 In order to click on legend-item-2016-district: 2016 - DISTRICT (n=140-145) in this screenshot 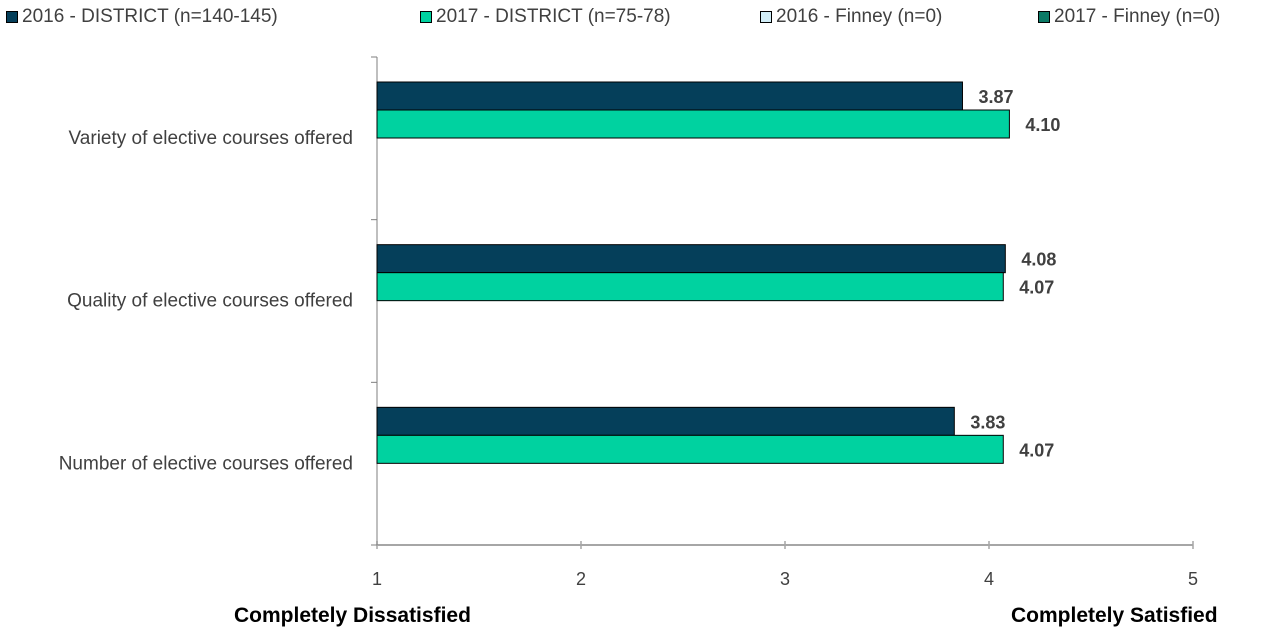, I will do `click(142, 17)`.